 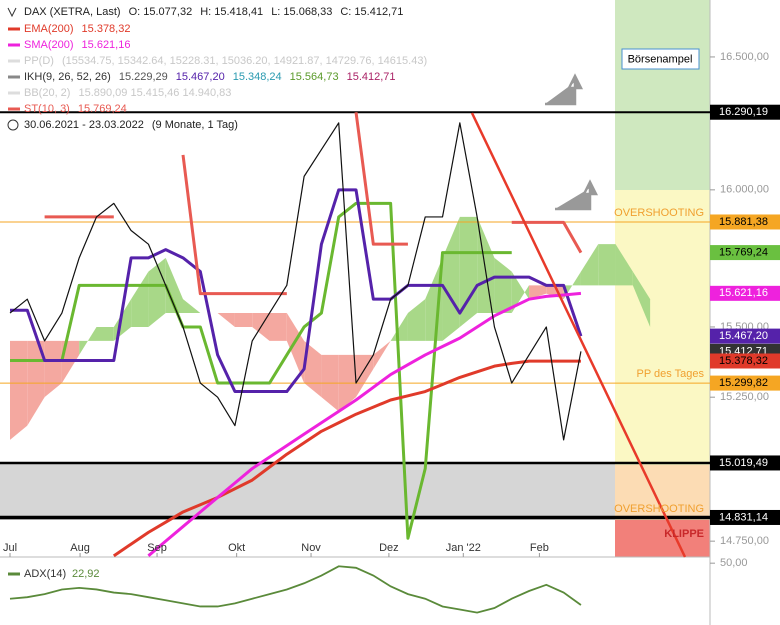 I want to click on y-tick-label: 16.500,00, so click(x=744, y=57).